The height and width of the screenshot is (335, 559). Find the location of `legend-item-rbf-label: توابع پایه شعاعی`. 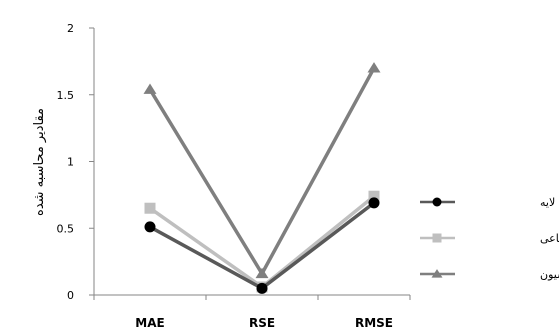

legend-item-rbf-label: توابع پایه شعاعی is located at coordinates (549, 238).